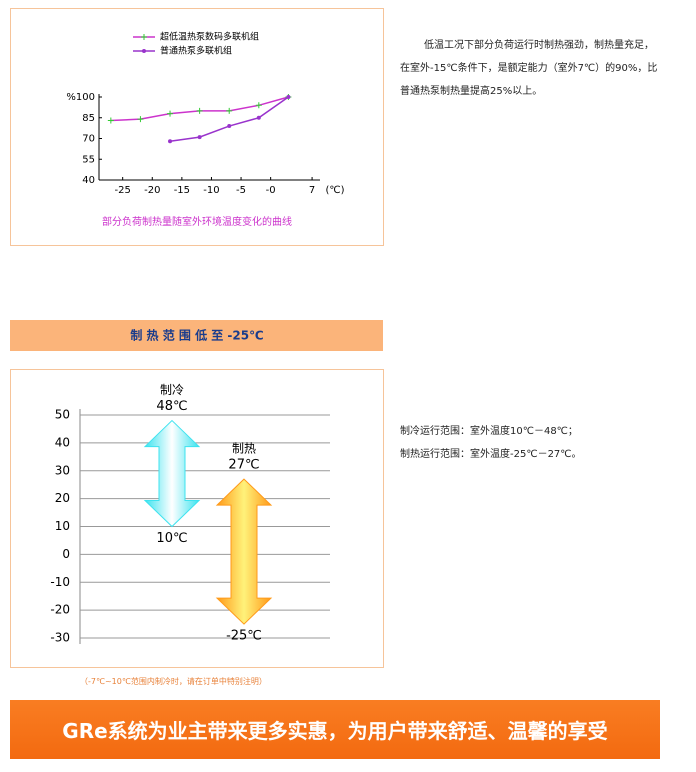  What do you see at coordinates (171, 406) in the screenshot?
I see `high-label: 48℃` at bounding box center [171, 406].